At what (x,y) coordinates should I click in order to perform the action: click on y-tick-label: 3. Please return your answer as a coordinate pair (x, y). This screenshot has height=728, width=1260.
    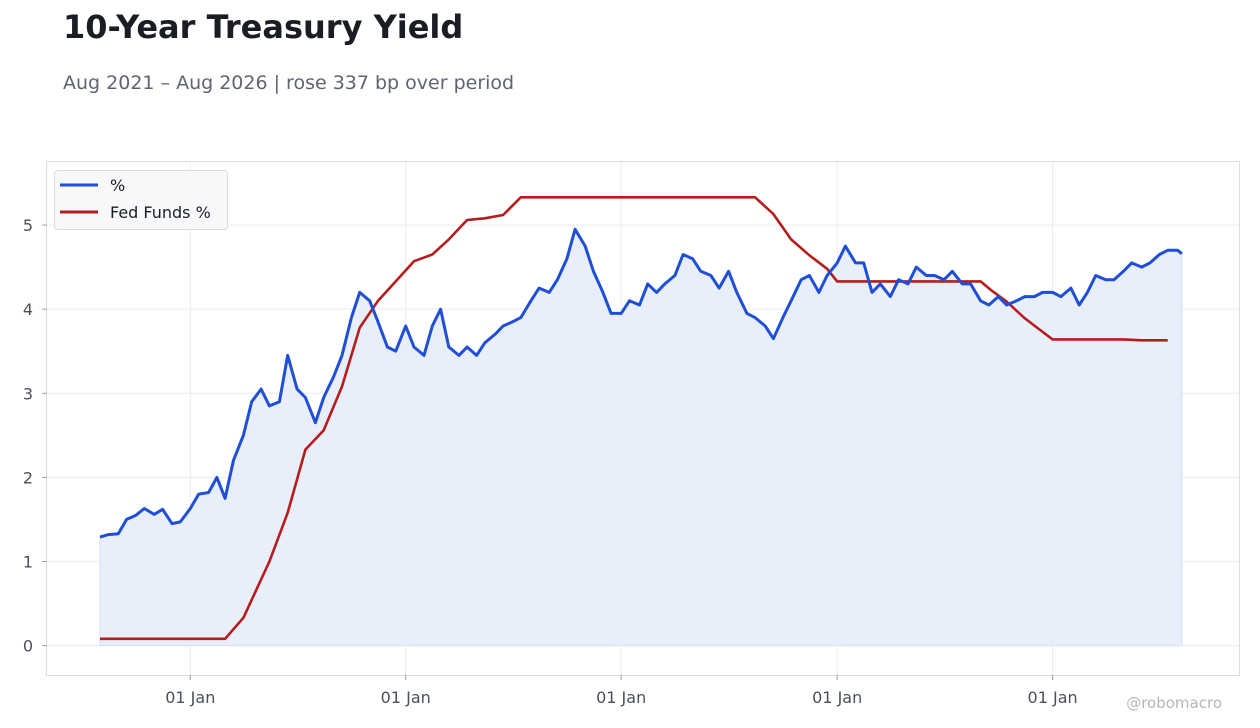
    Looking at the image, I should click on (28, 393).